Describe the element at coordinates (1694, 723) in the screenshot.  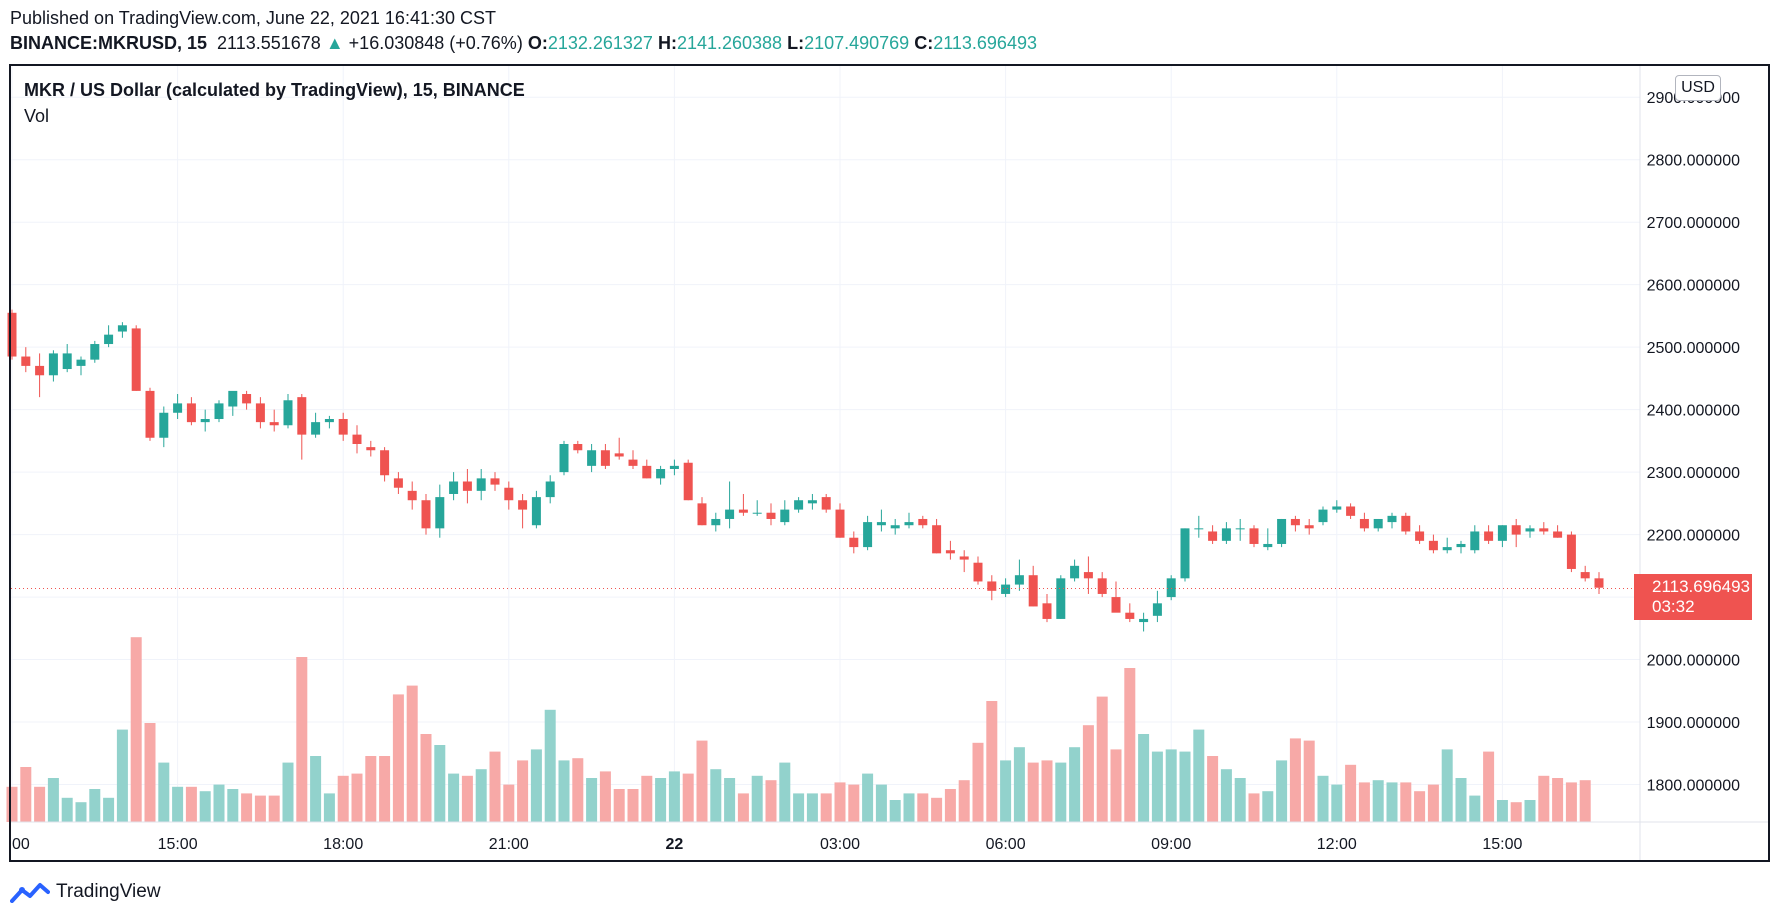
I see `y-tick-label: 1900.000000` at that location.